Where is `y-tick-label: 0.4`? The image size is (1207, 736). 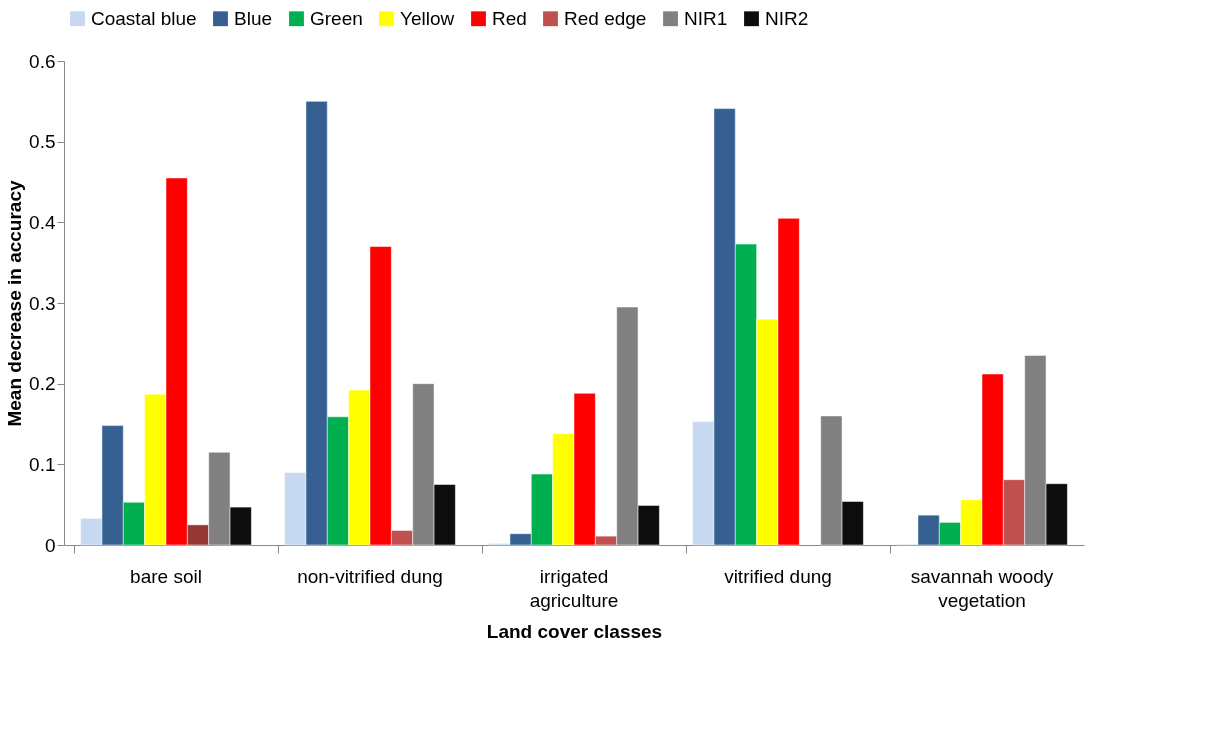
y-tick-label: 0.4 is located at coordinates (42, 222).